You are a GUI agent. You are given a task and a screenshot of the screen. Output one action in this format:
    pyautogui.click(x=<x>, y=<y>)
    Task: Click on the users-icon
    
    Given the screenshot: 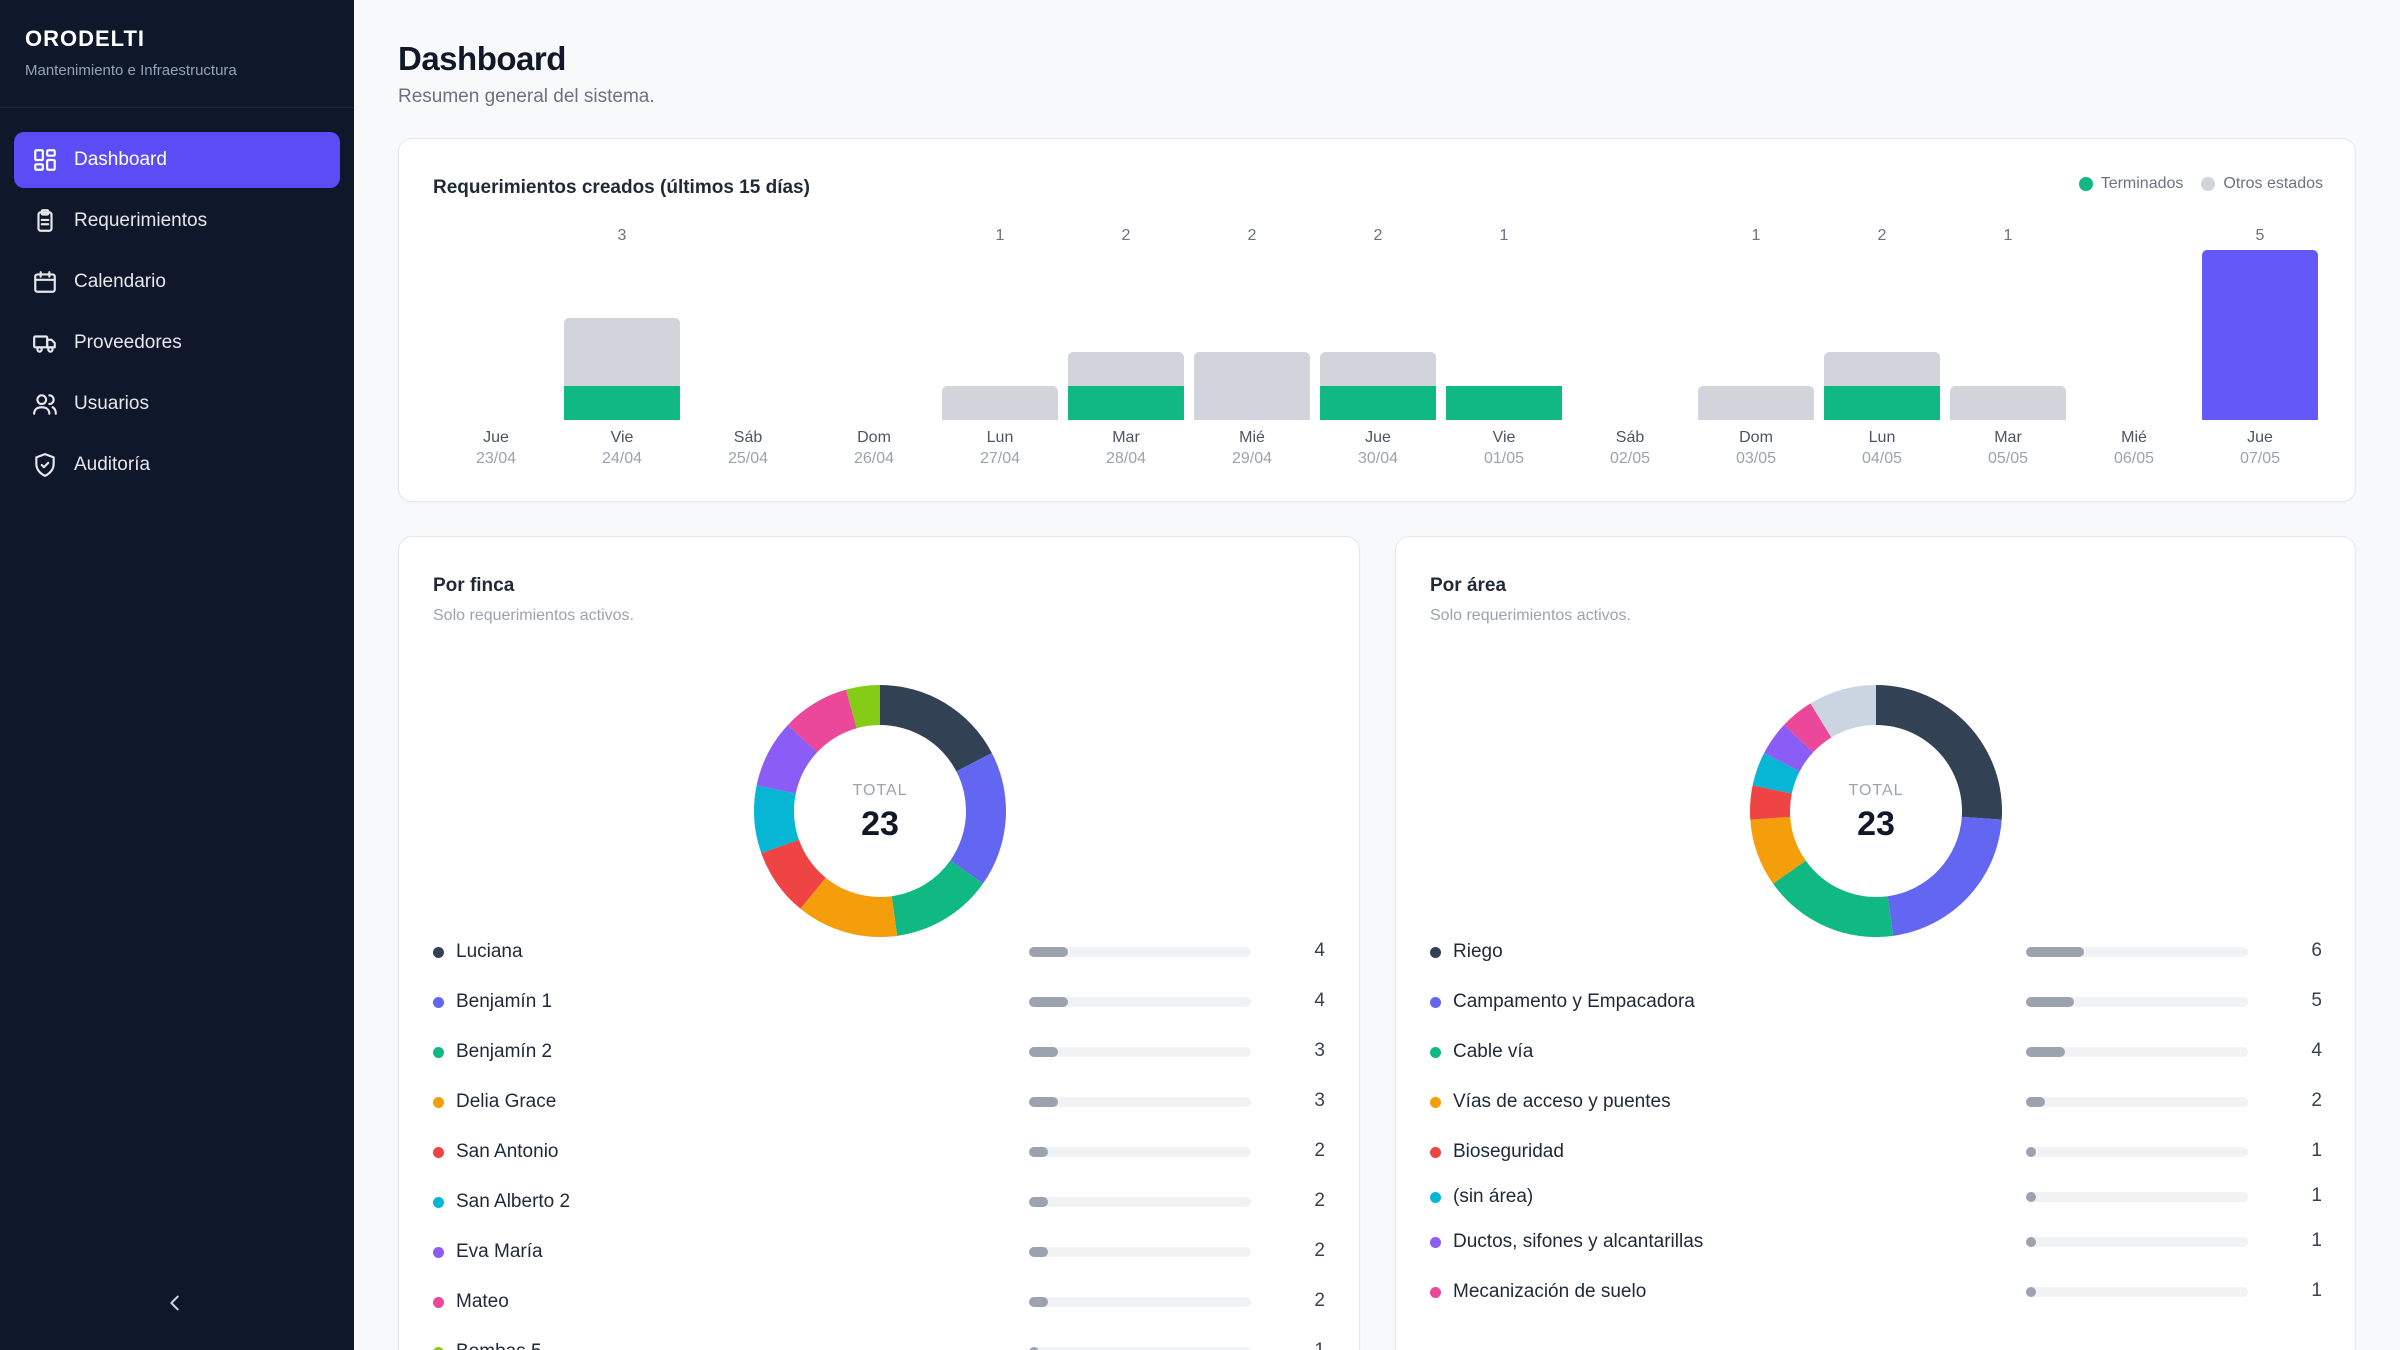 What is the action you would take?
    pyautogui.click(x=45, y=404)
    